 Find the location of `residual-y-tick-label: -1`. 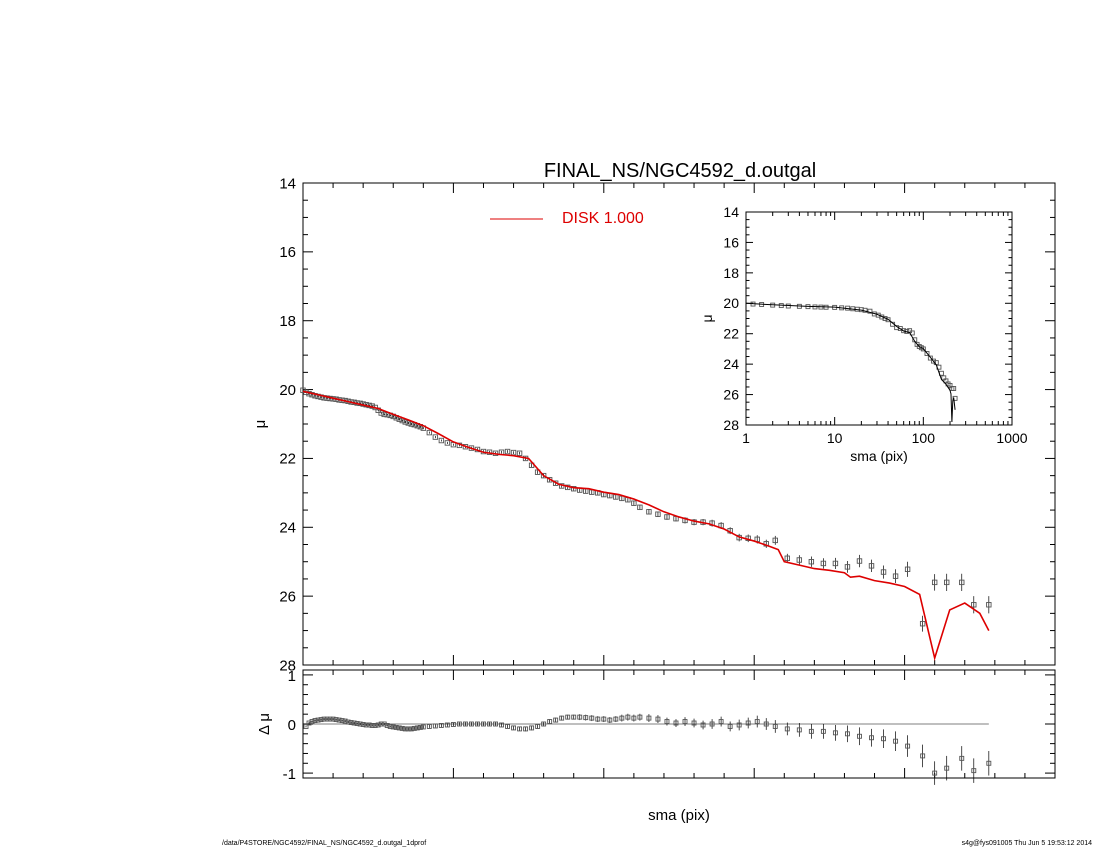

residual-y-tick-label: -1 is located at coordinates (289, 774).